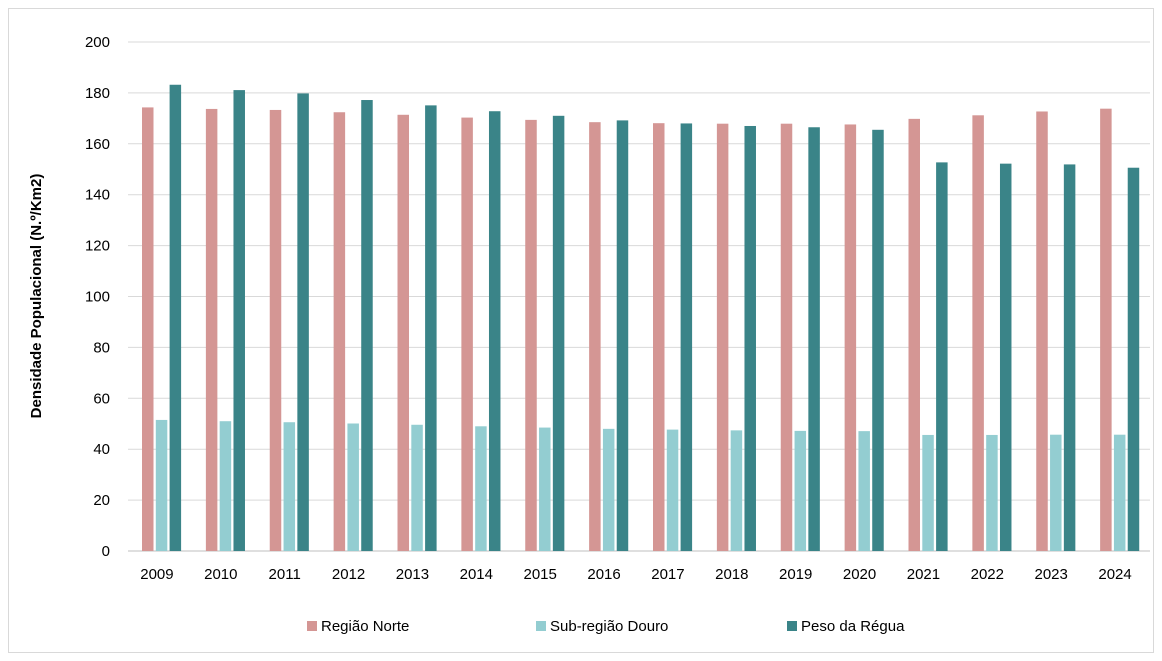  Describe the element at coordinates (403, 333) in the screenshot. I see `bar-regi-o-norte-2013` at that location.